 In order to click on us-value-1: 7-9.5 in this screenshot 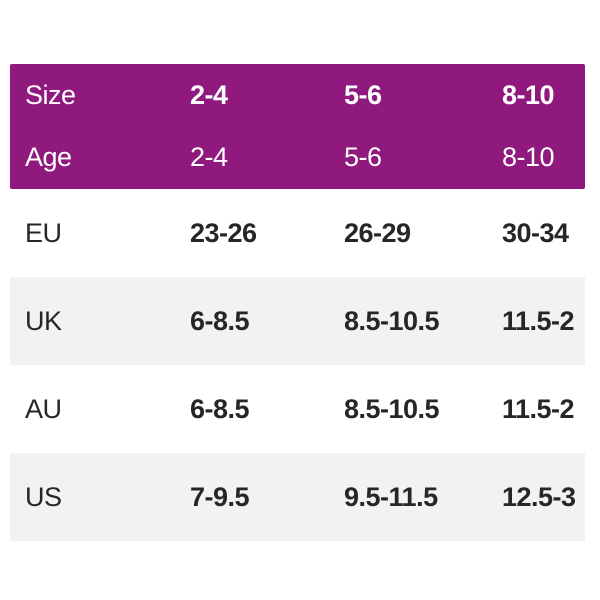, I will do `click(220, 496)`.